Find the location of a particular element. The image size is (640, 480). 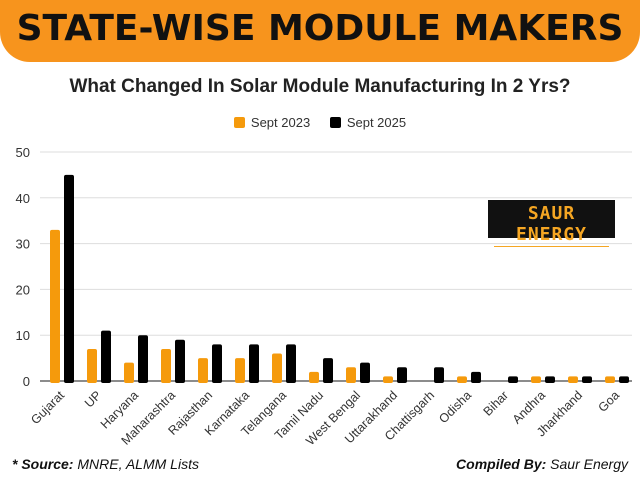

y-tick-label: 30 is located at coordinates (23, 244).